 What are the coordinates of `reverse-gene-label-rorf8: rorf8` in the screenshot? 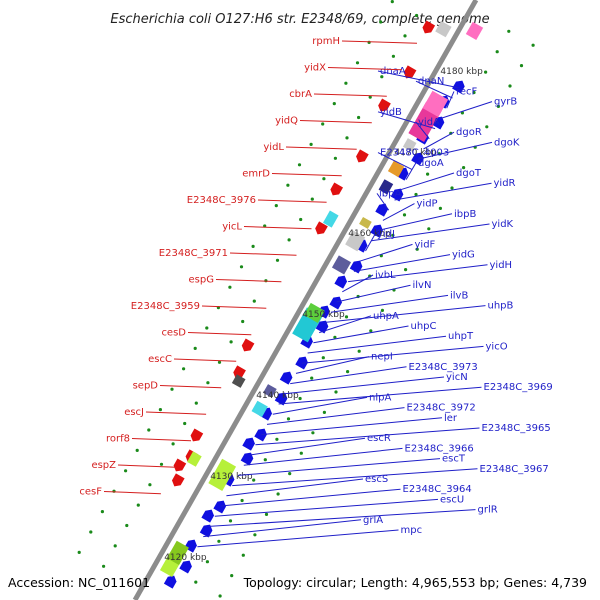 It's located at (118, 439).